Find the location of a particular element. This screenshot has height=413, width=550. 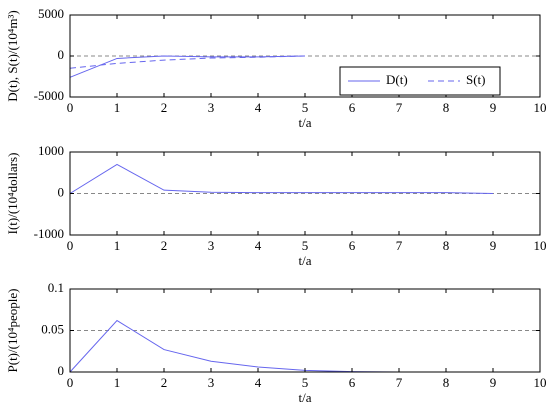

legend-label: D(t) is located at coordinates (397, 79).